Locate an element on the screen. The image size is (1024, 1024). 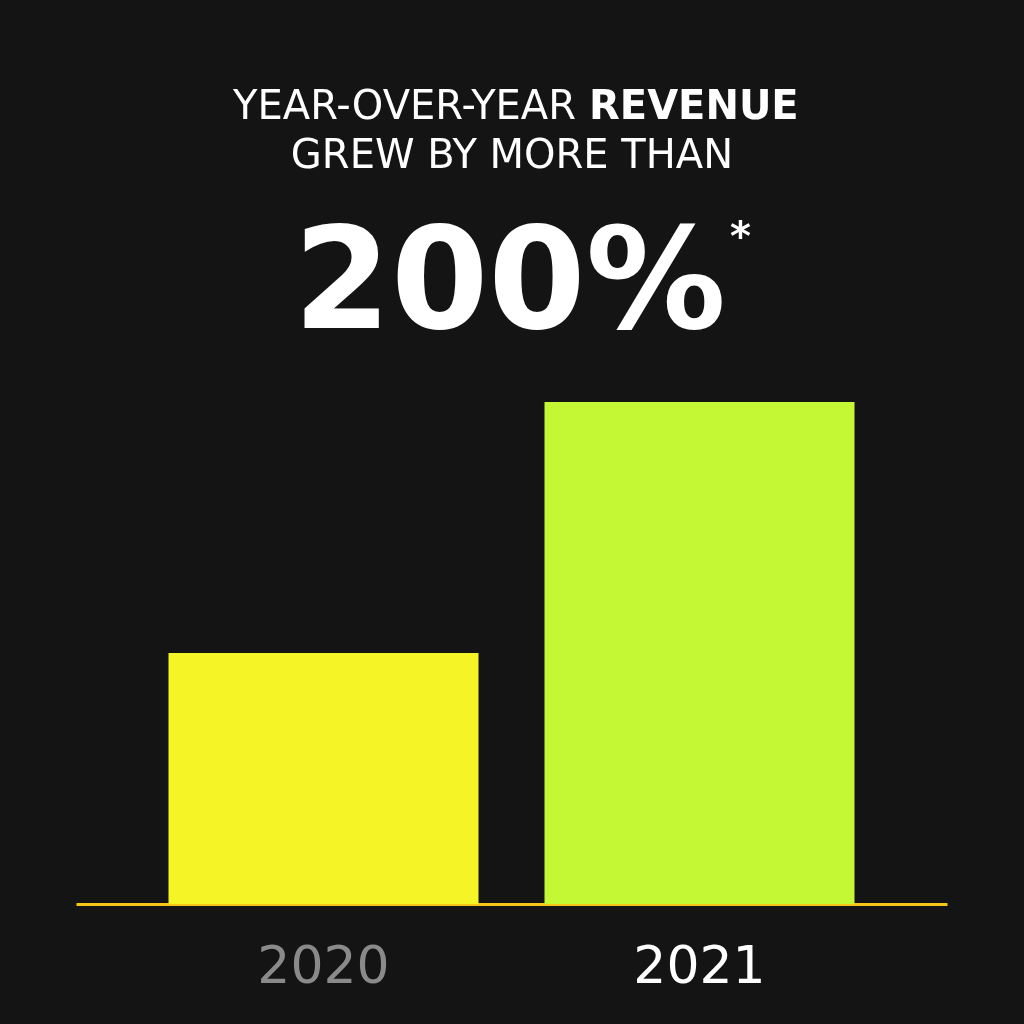
chart-title: YEAR-OVER-YEAR REVENUE GREW BY MORE THAN is located at coordinates (515, 129).